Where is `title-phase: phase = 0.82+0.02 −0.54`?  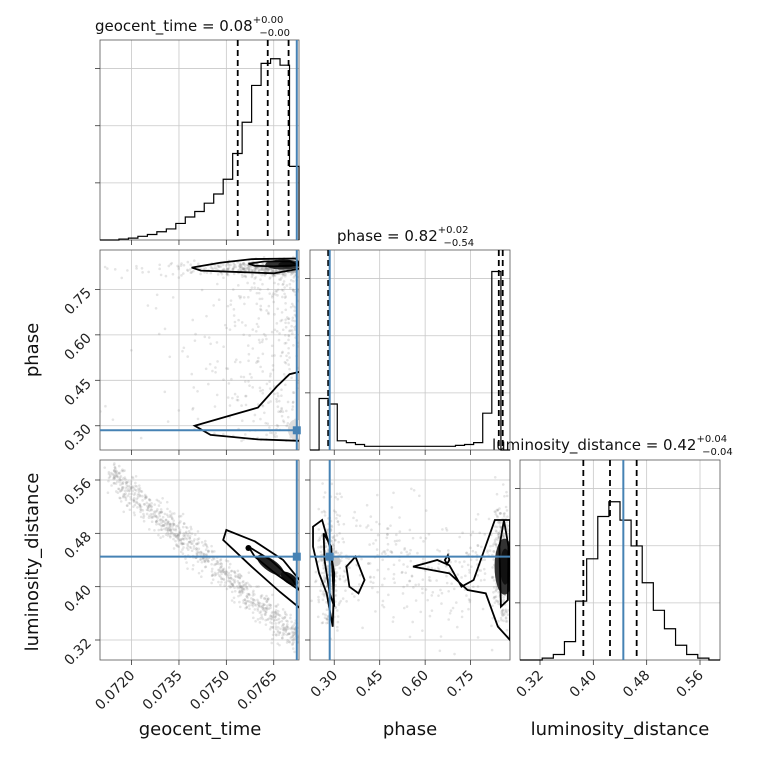 title-phase: phase = 0.82+0.02 −0.54 is located at coordinates (405, 237).